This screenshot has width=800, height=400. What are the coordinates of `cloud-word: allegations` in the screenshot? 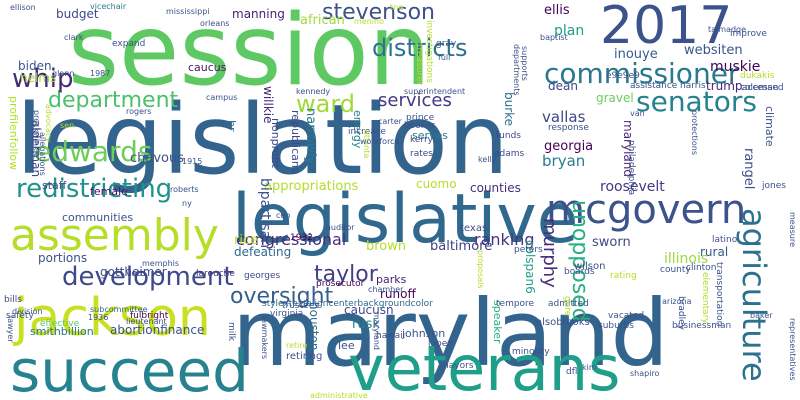 It's located at (42, 154).